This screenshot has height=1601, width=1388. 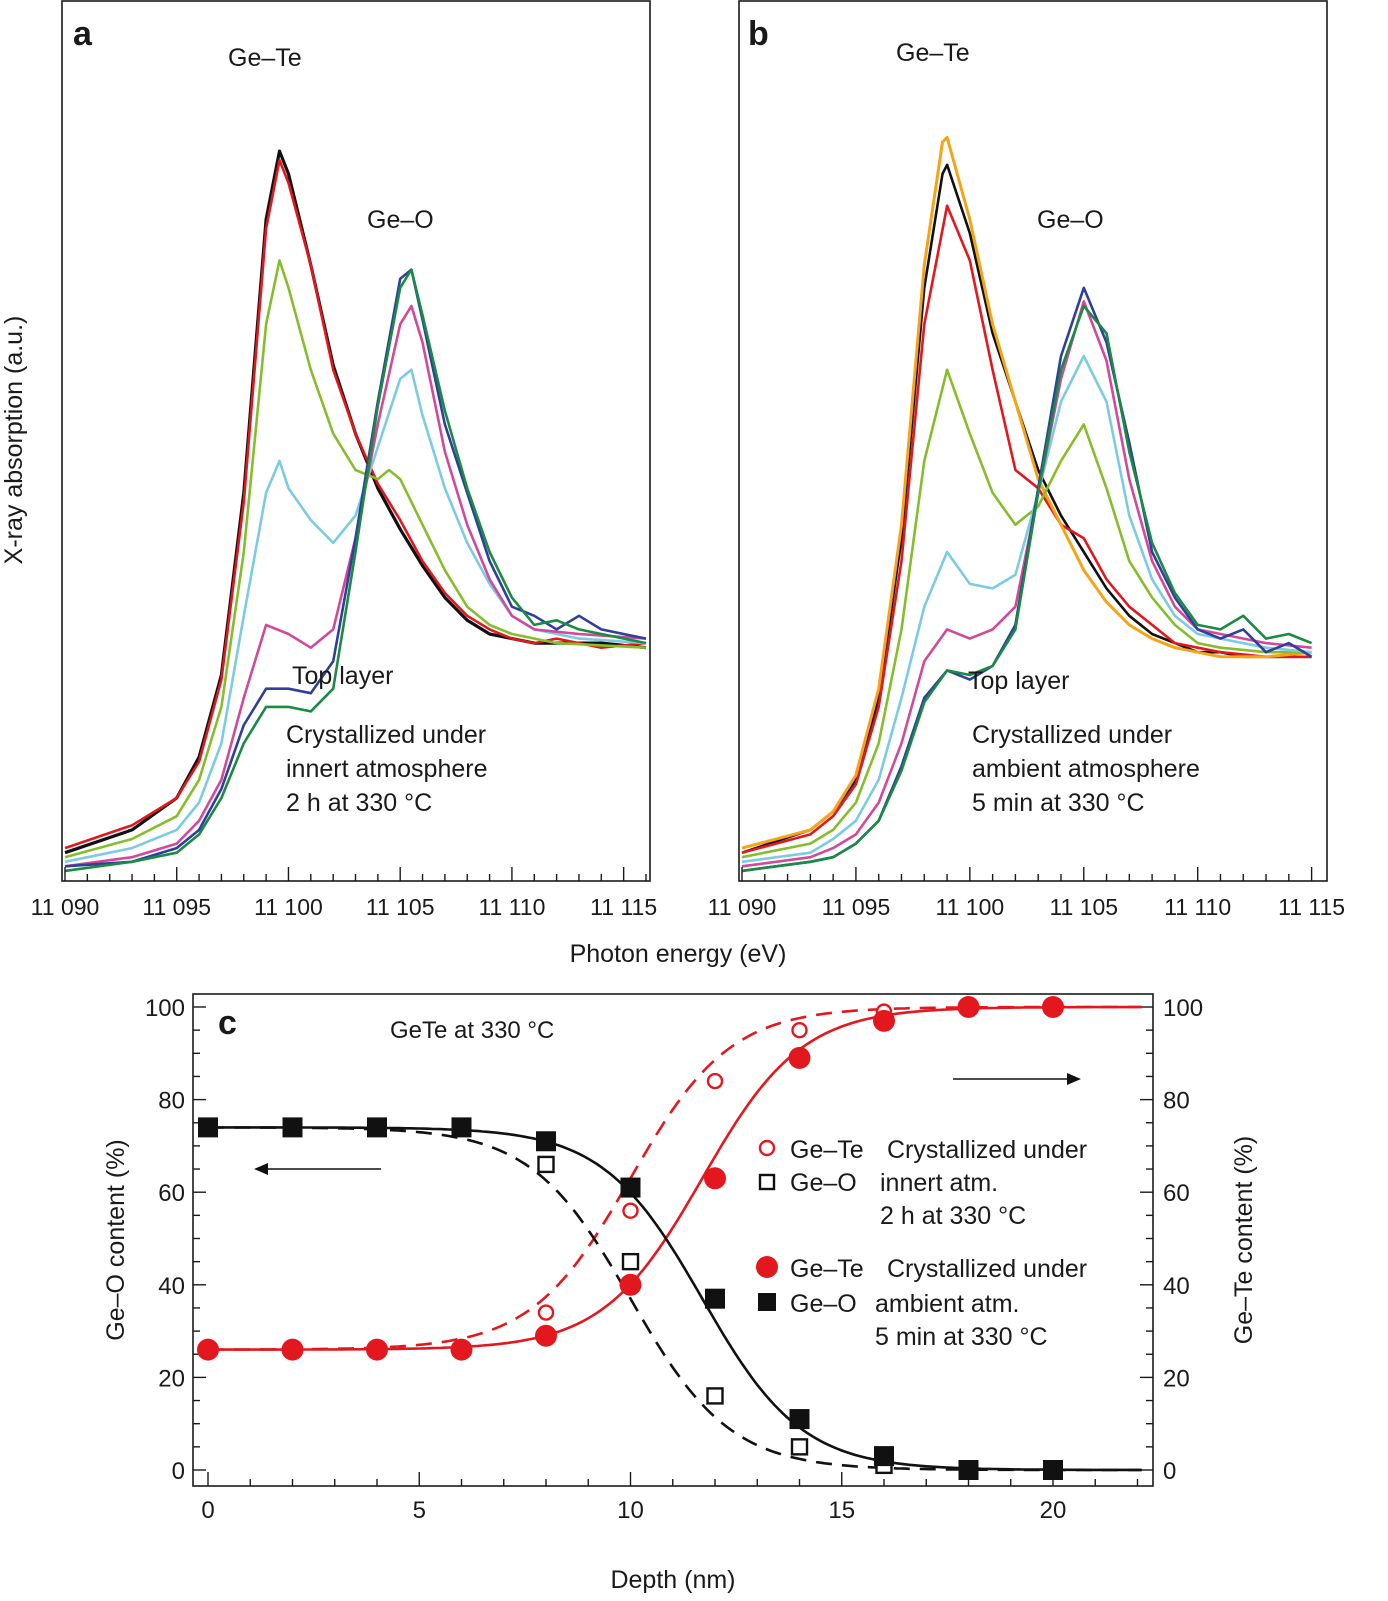 I want to click on x-tick-label-a: 11 115, so click(x=623, y=907).